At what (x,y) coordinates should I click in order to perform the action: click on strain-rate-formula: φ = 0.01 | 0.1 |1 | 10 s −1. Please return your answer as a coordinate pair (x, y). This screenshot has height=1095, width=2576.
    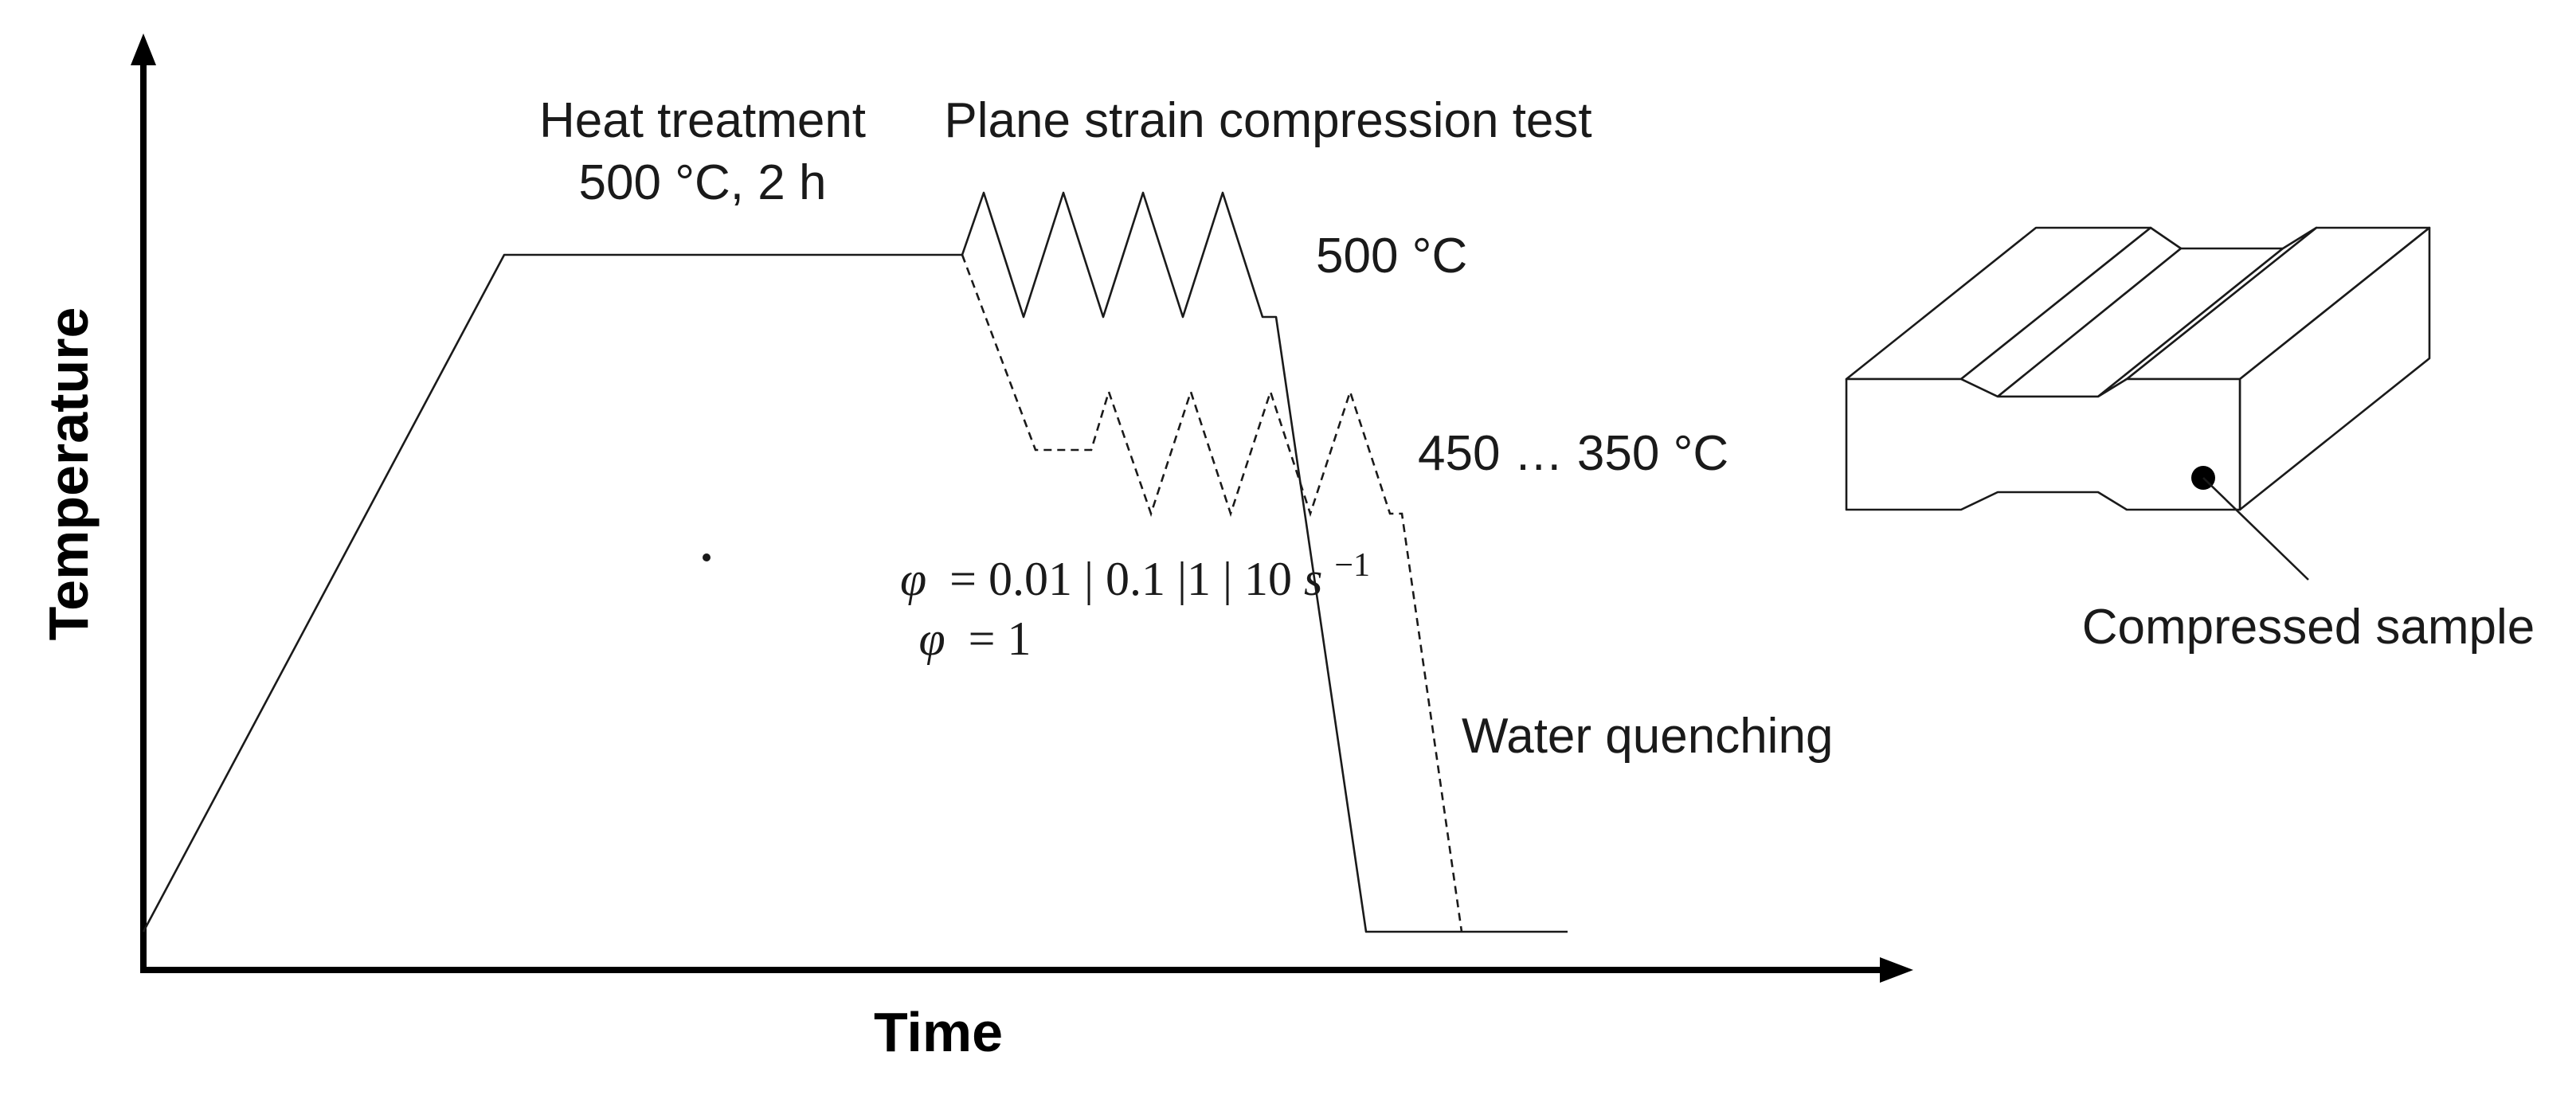
    Looking at the image, I should click on (1036, 576).